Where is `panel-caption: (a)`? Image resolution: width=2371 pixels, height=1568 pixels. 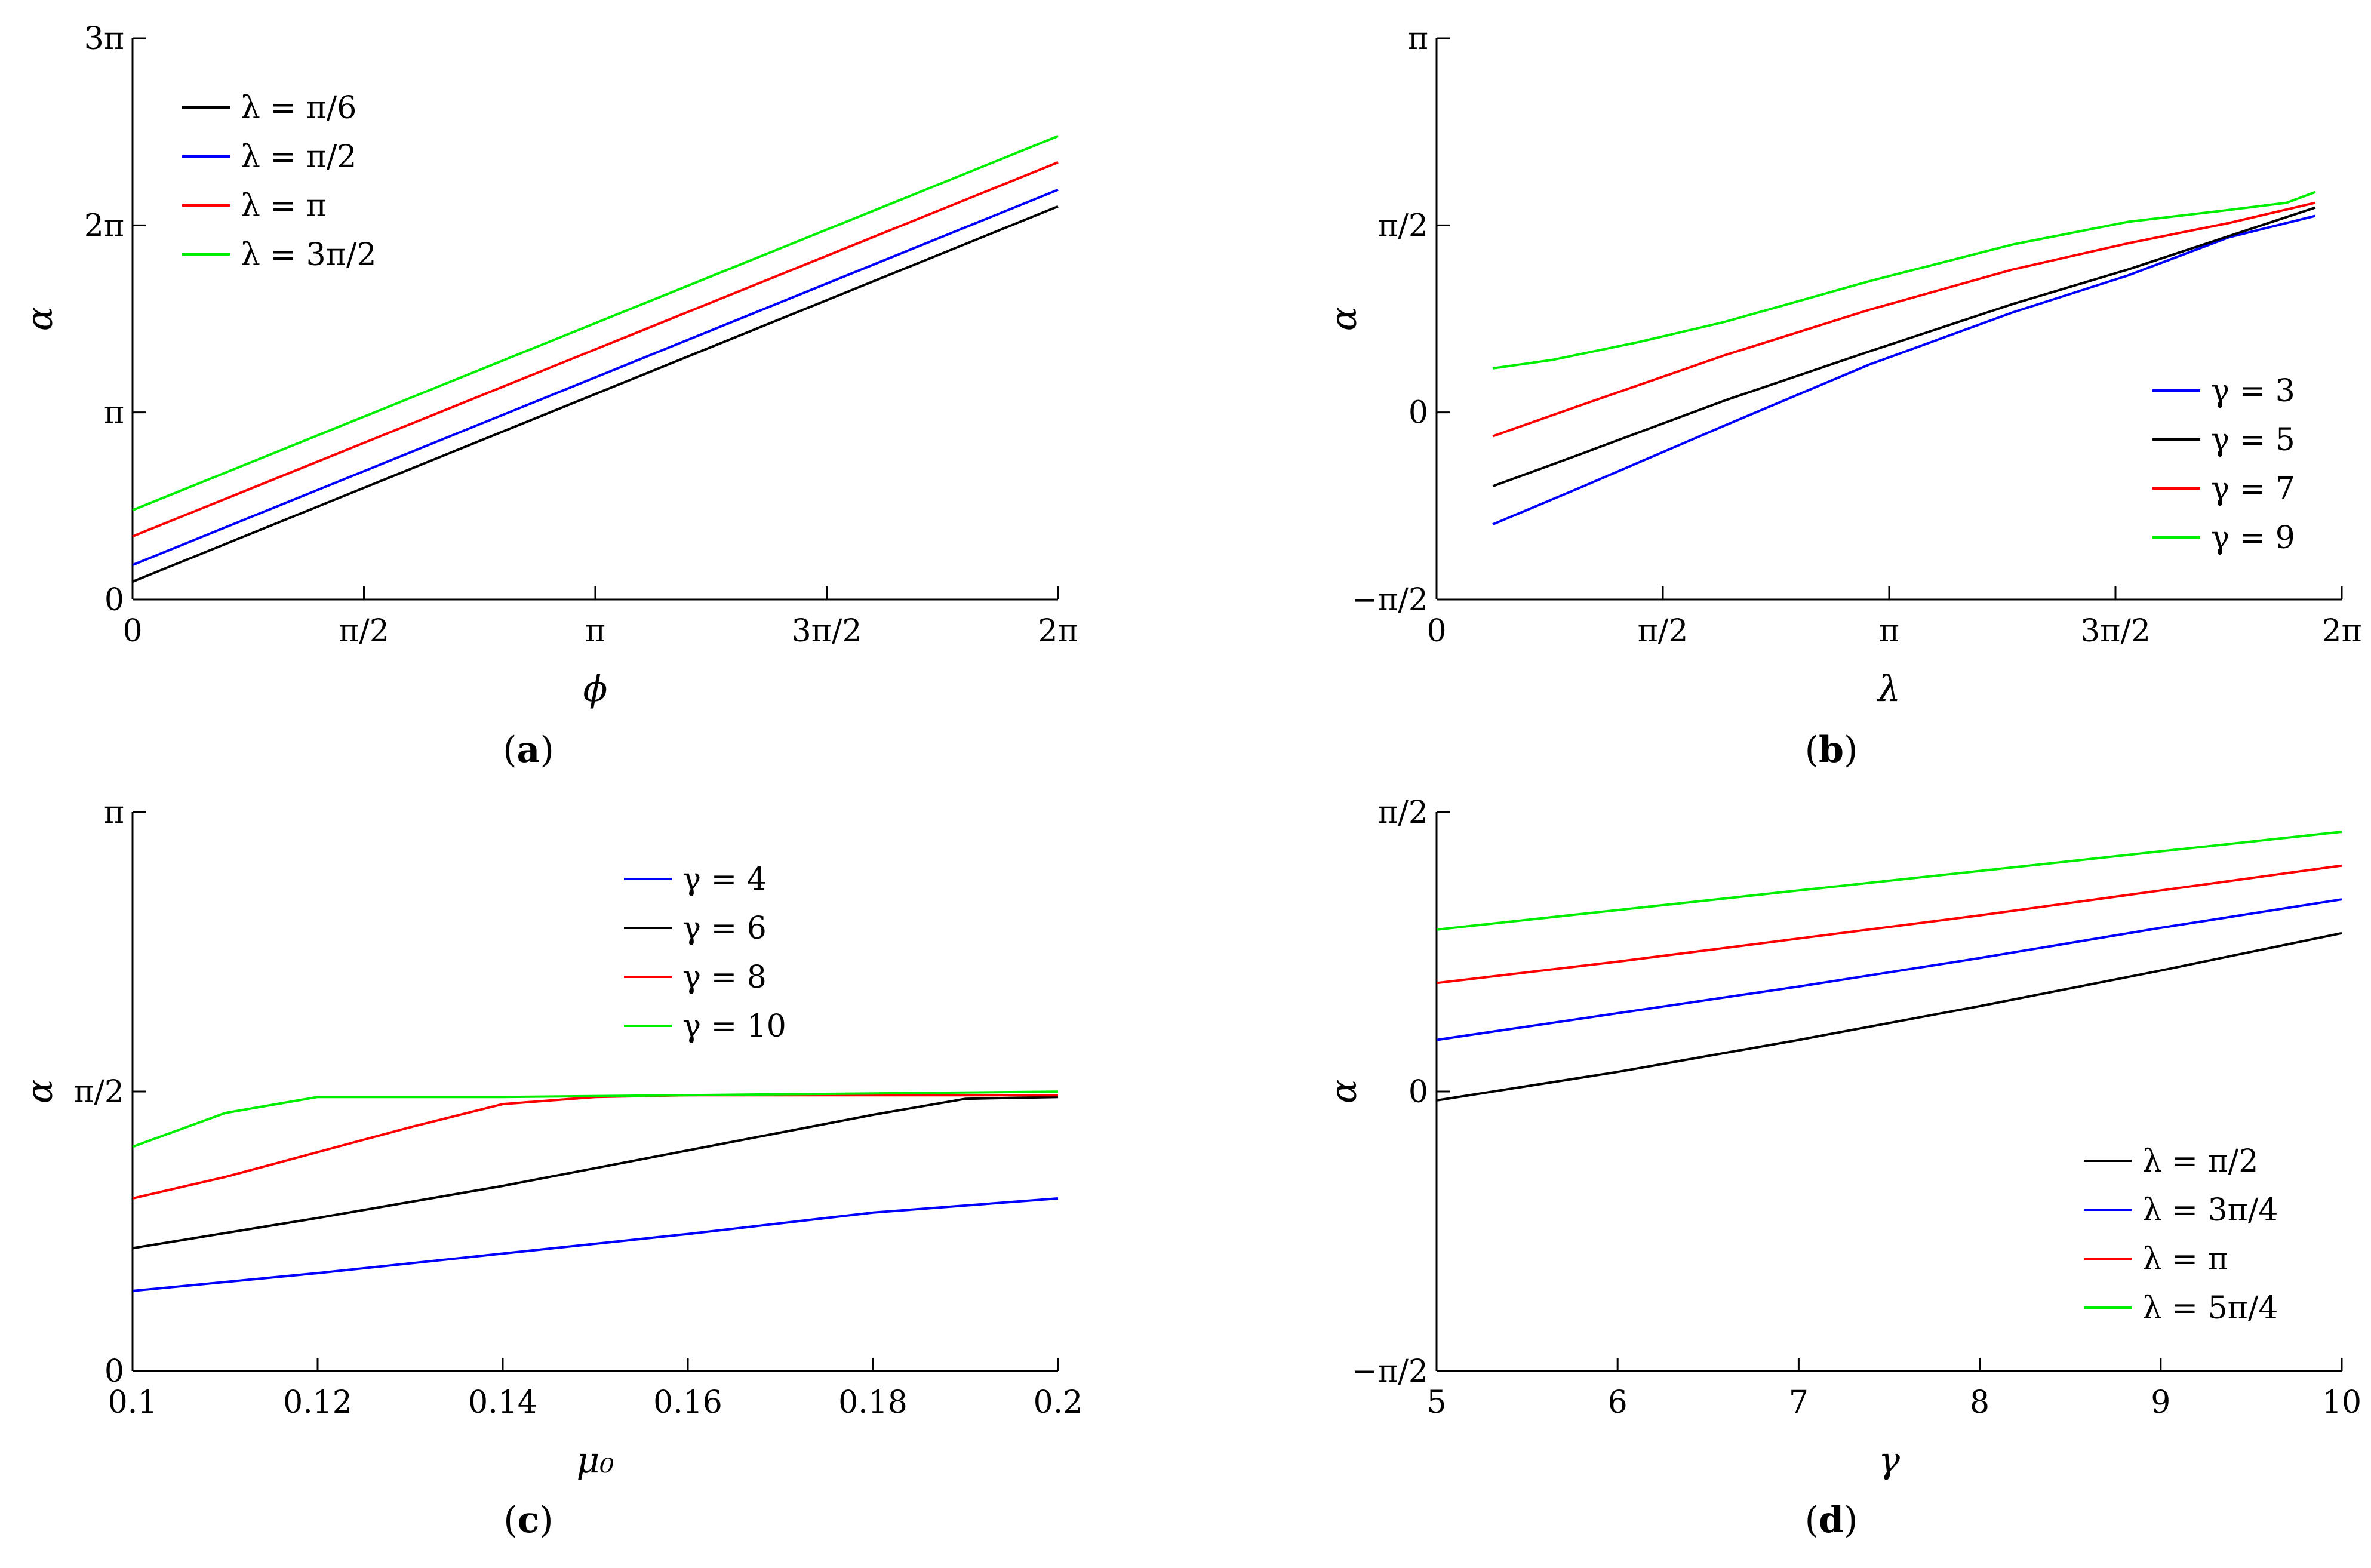
panel-caption: (a) is located at coordinates (528, 750).